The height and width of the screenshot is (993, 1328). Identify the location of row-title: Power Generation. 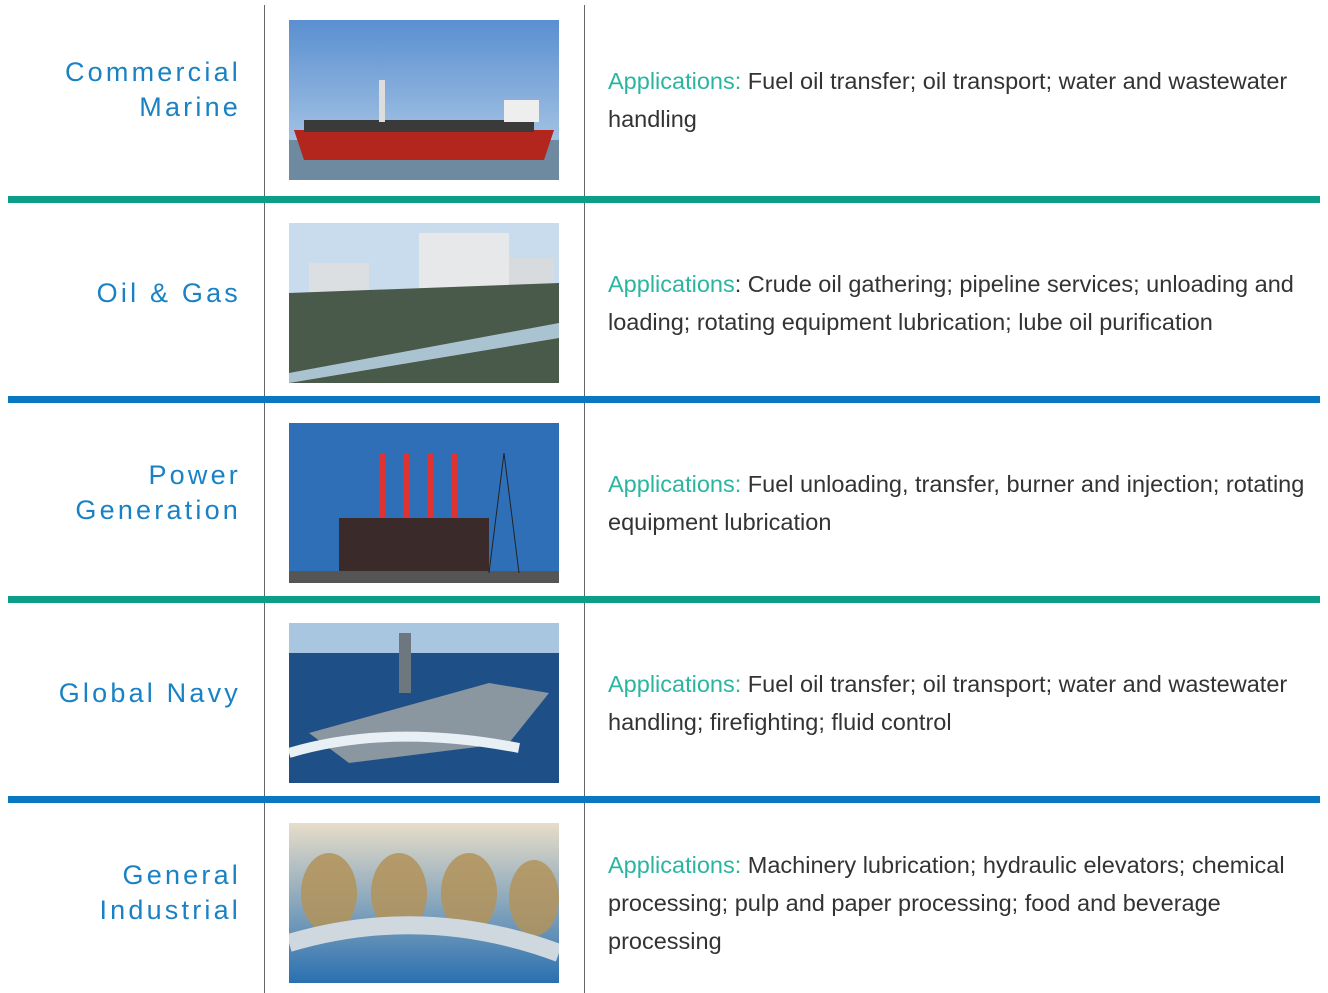
(126, 493).